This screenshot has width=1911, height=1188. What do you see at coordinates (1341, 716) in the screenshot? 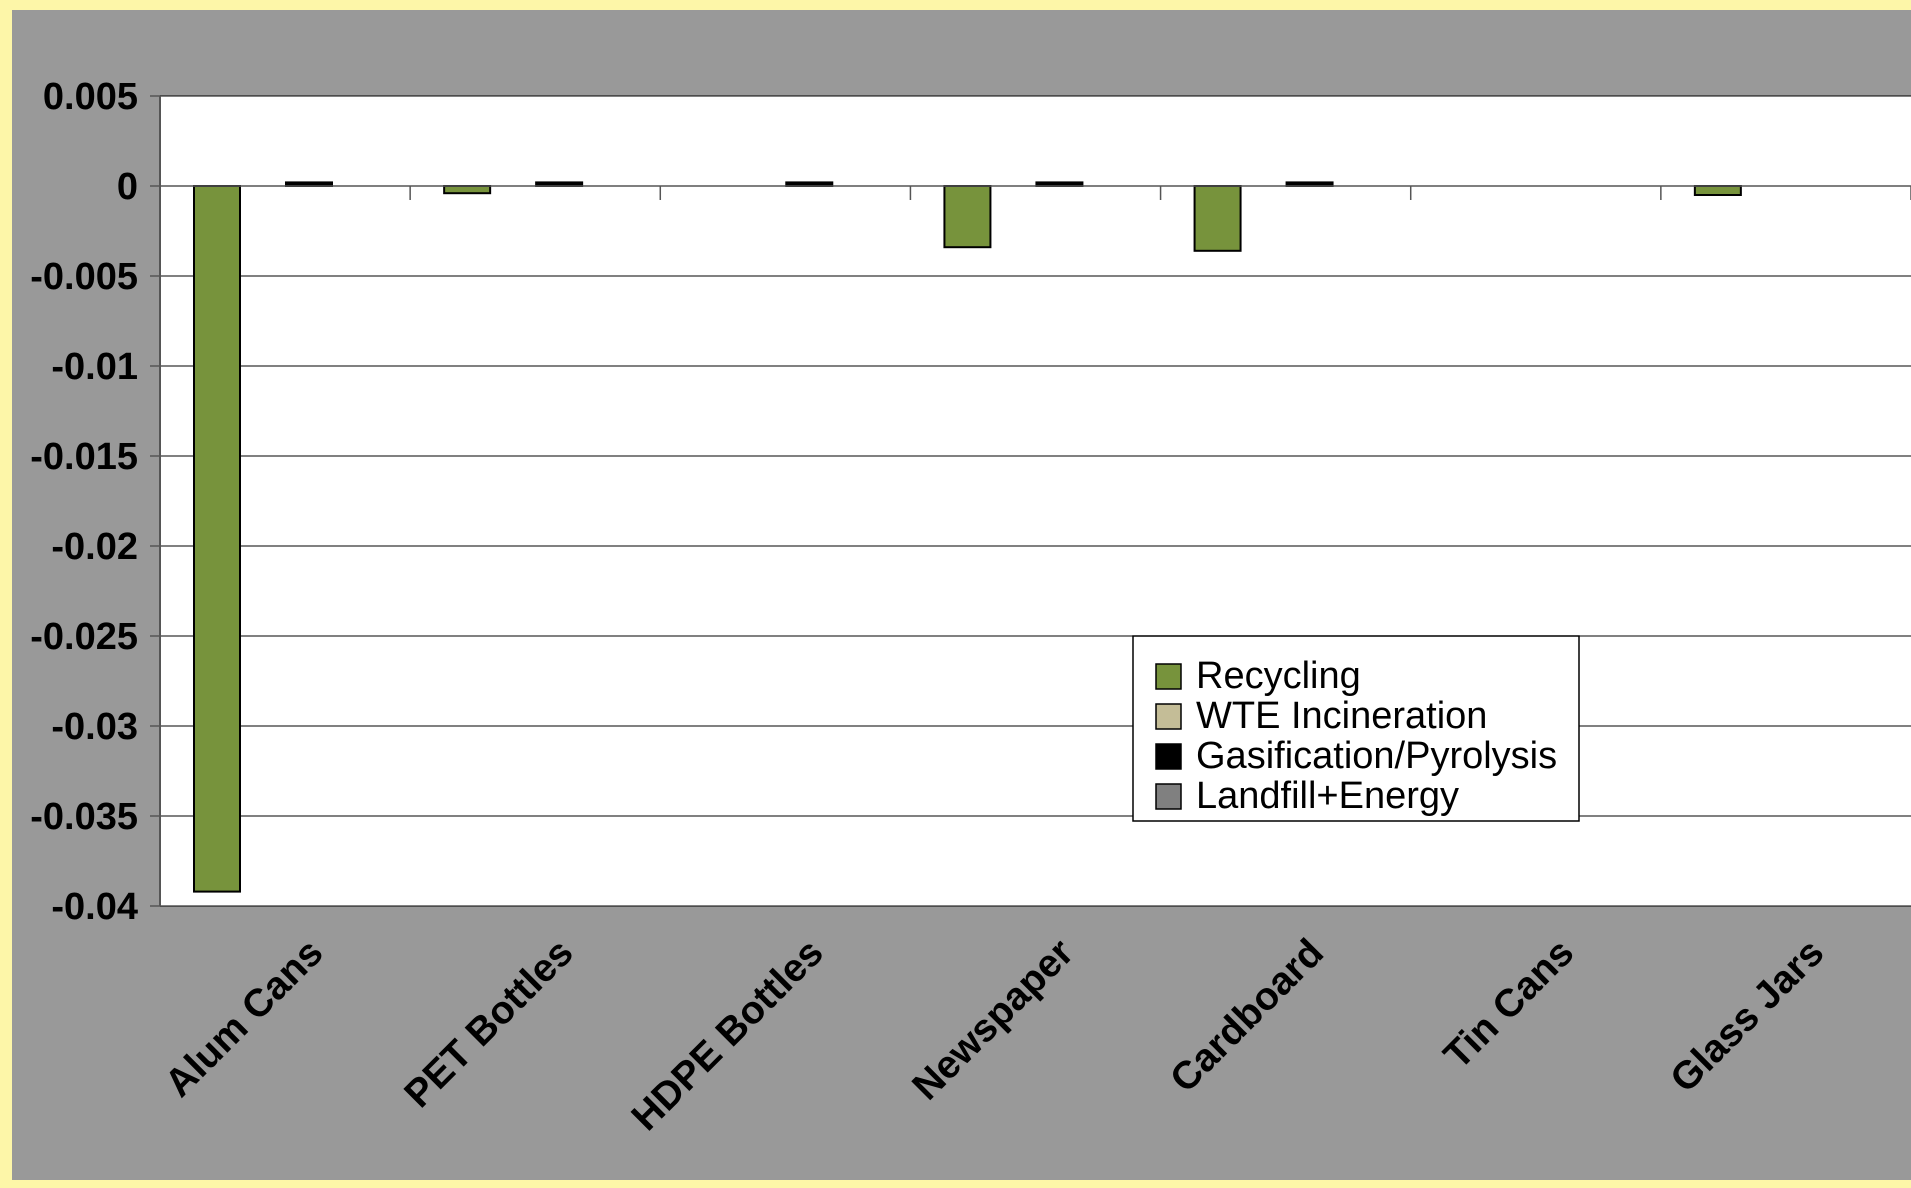
I see `legend-label: WTE Incineration` at bounding box center [1341, 716].